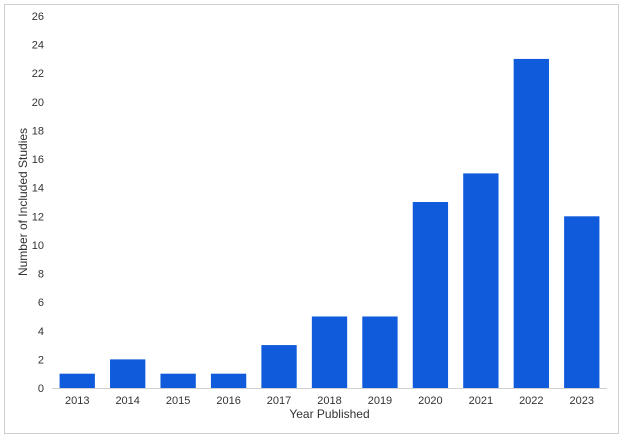 This screenshot has height=438, width=625. What do you see at coordinates (41, 389) in the screenshot?
I see `y-tick-label: 0` at bounding box center [41, 389].